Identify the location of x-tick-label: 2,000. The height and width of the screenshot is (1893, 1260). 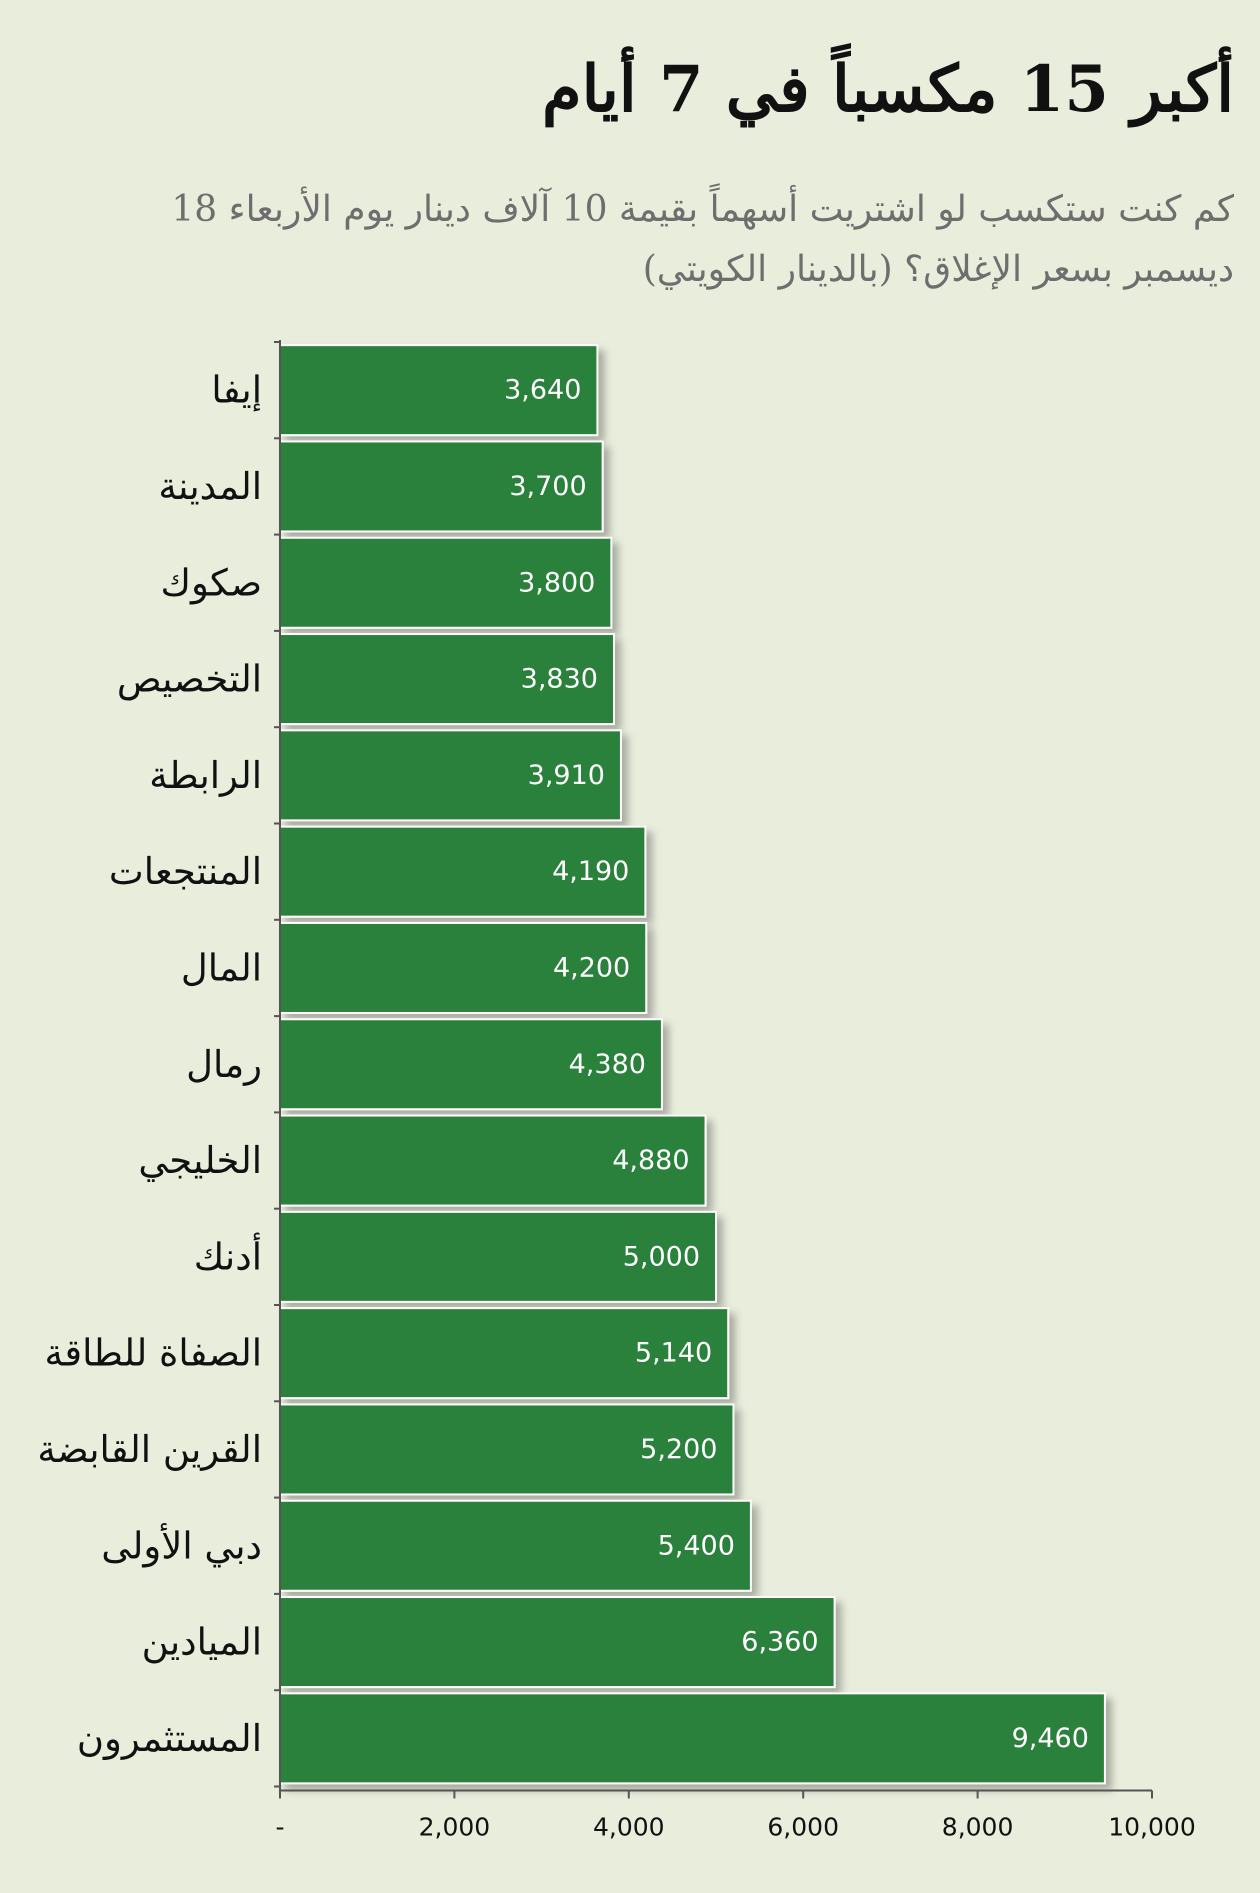
(455, 1827).